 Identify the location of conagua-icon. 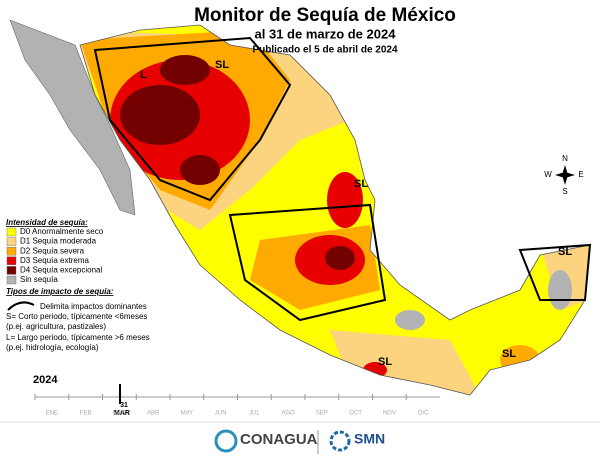
(226, 441).